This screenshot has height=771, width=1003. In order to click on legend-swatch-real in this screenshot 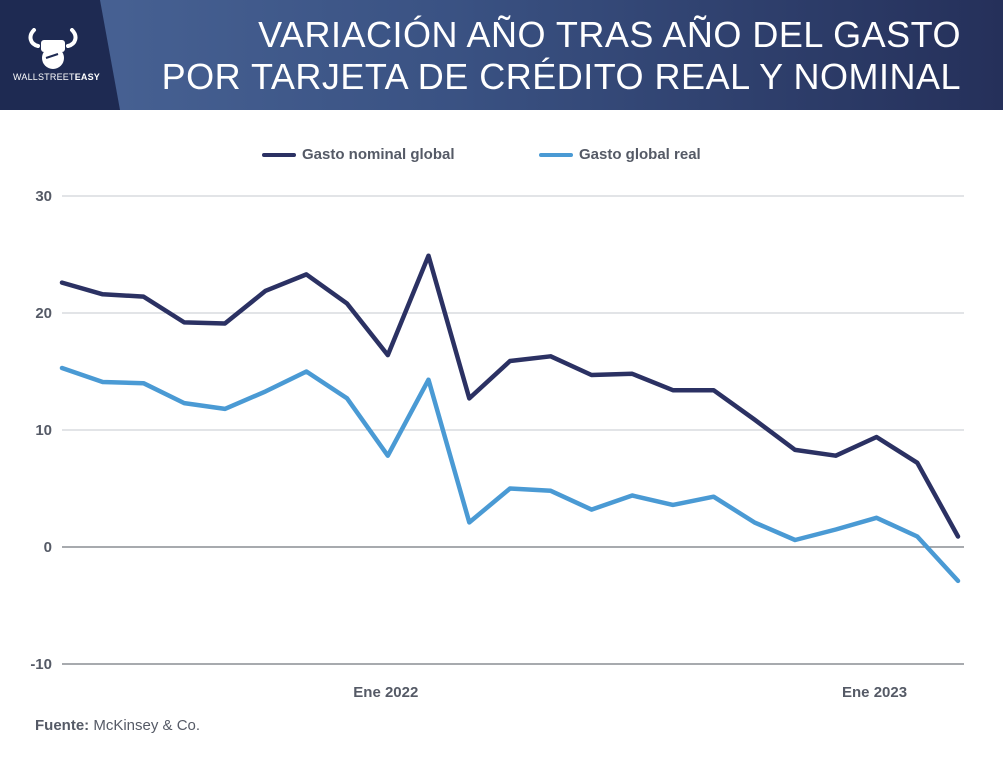, I will do `click(556, 154)`.